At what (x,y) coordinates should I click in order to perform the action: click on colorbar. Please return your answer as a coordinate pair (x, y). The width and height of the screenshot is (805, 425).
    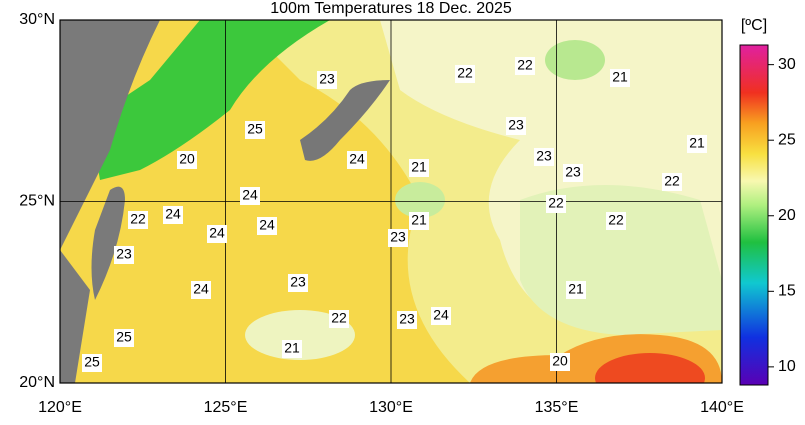
    Looking at the image, I should click on (754, 215).